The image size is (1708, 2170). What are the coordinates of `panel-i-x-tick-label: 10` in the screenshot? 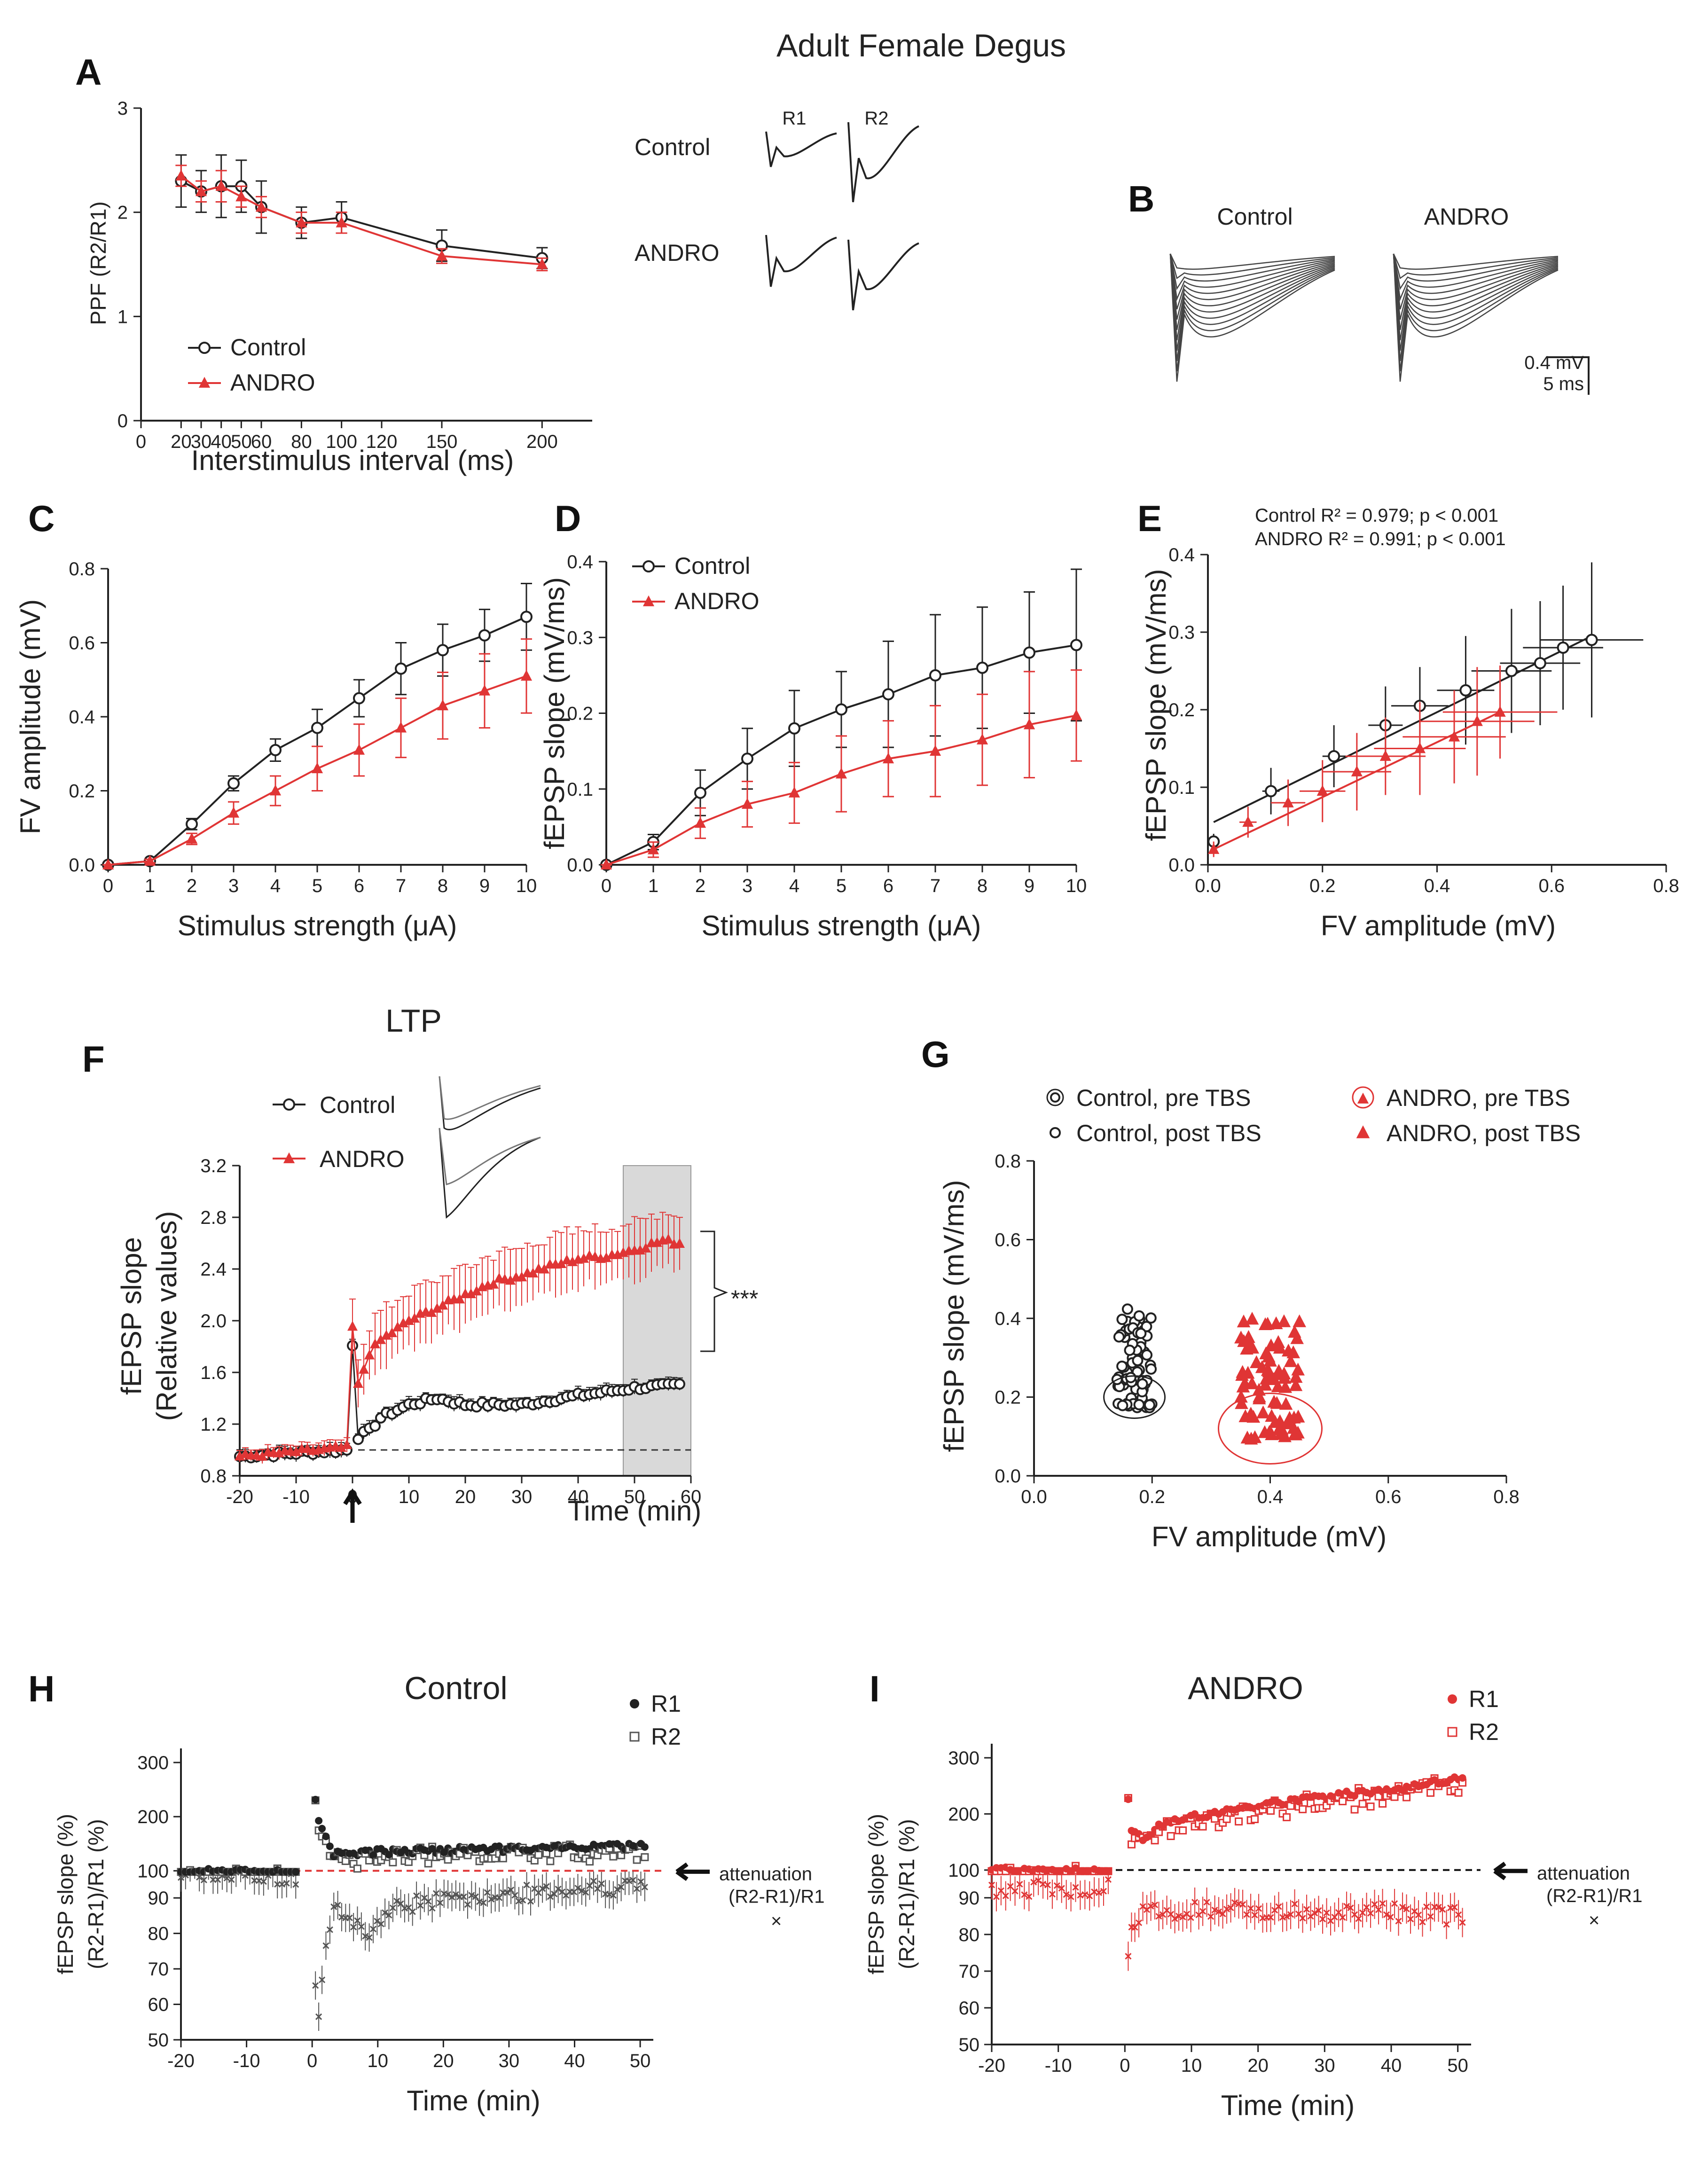 It's located at (1191, 2065).